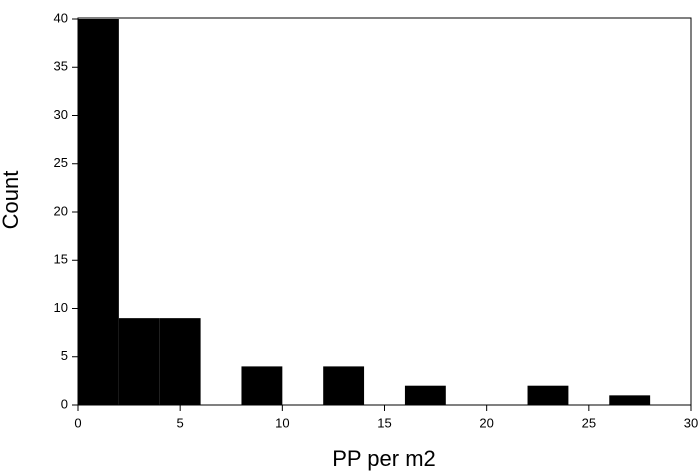 The image size is (699, 472). I want to click on x-tick-label: 15, so click(384, 422).